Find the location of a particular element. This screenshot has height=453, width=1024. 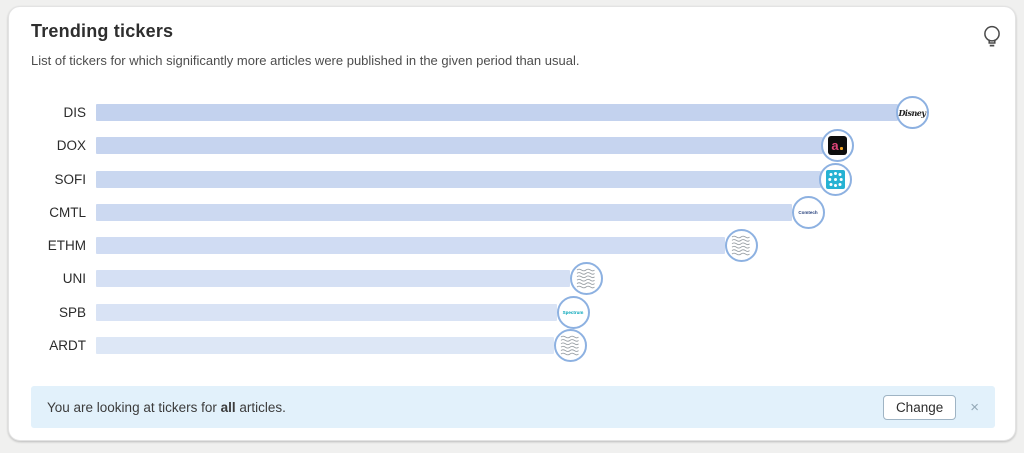

scope-text-prefix: You are looking at tickers for is located at coordinates (134, 407).